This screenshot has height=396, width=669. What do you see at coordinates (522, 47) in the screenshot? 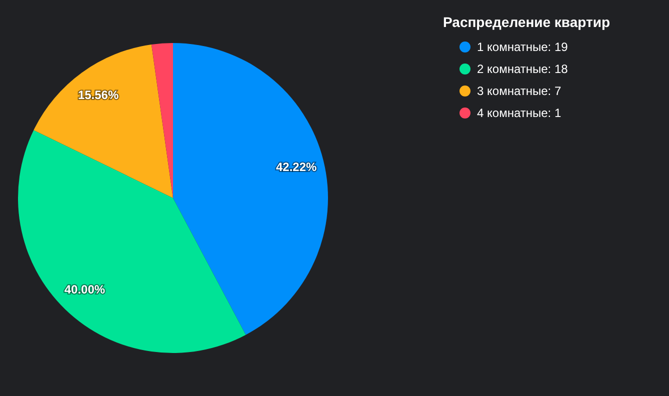
I see `legend-label: 1 комнатные: 19` at bounding box center [522, 47].